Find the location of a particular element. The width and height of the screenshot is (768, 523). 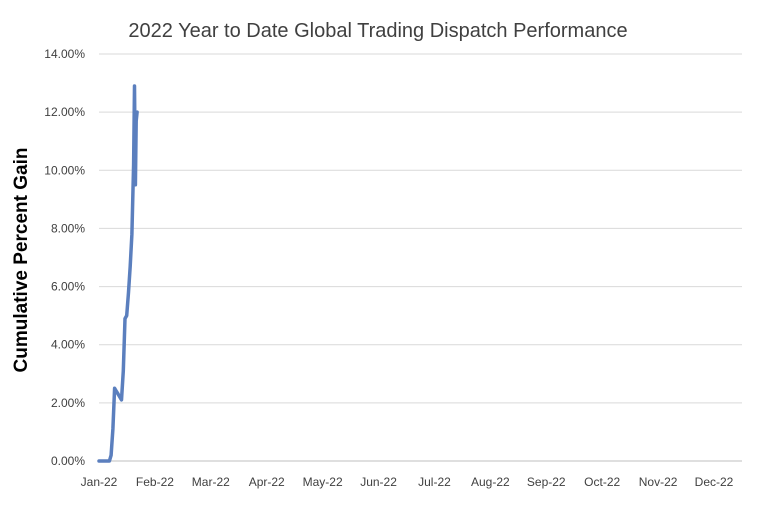

x-tick-label: Sep-22 is located at coordinates (546, 482).